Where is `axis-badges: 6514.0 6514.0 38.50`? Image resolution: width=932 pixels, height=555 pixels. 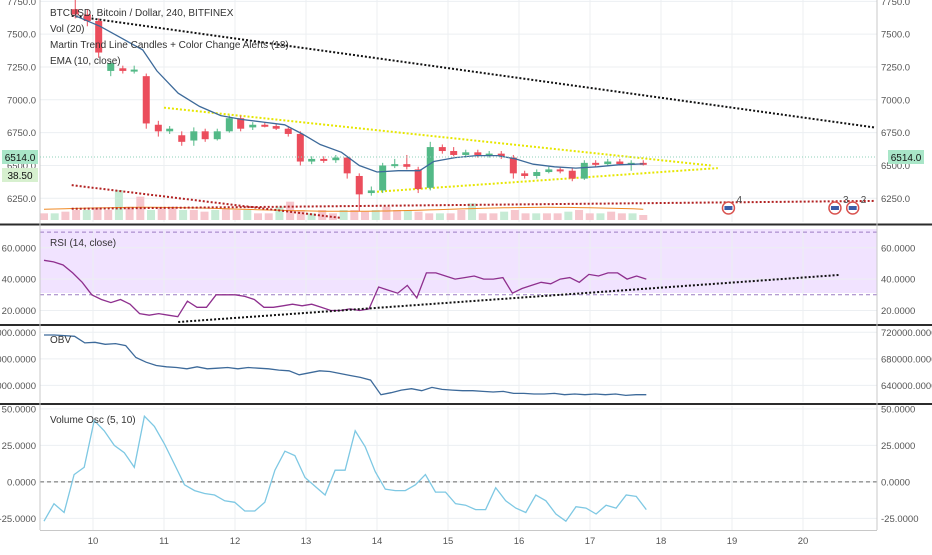 axis-badges: 6514.0 6514.0 38.50 is located at coordinates (463, 166).